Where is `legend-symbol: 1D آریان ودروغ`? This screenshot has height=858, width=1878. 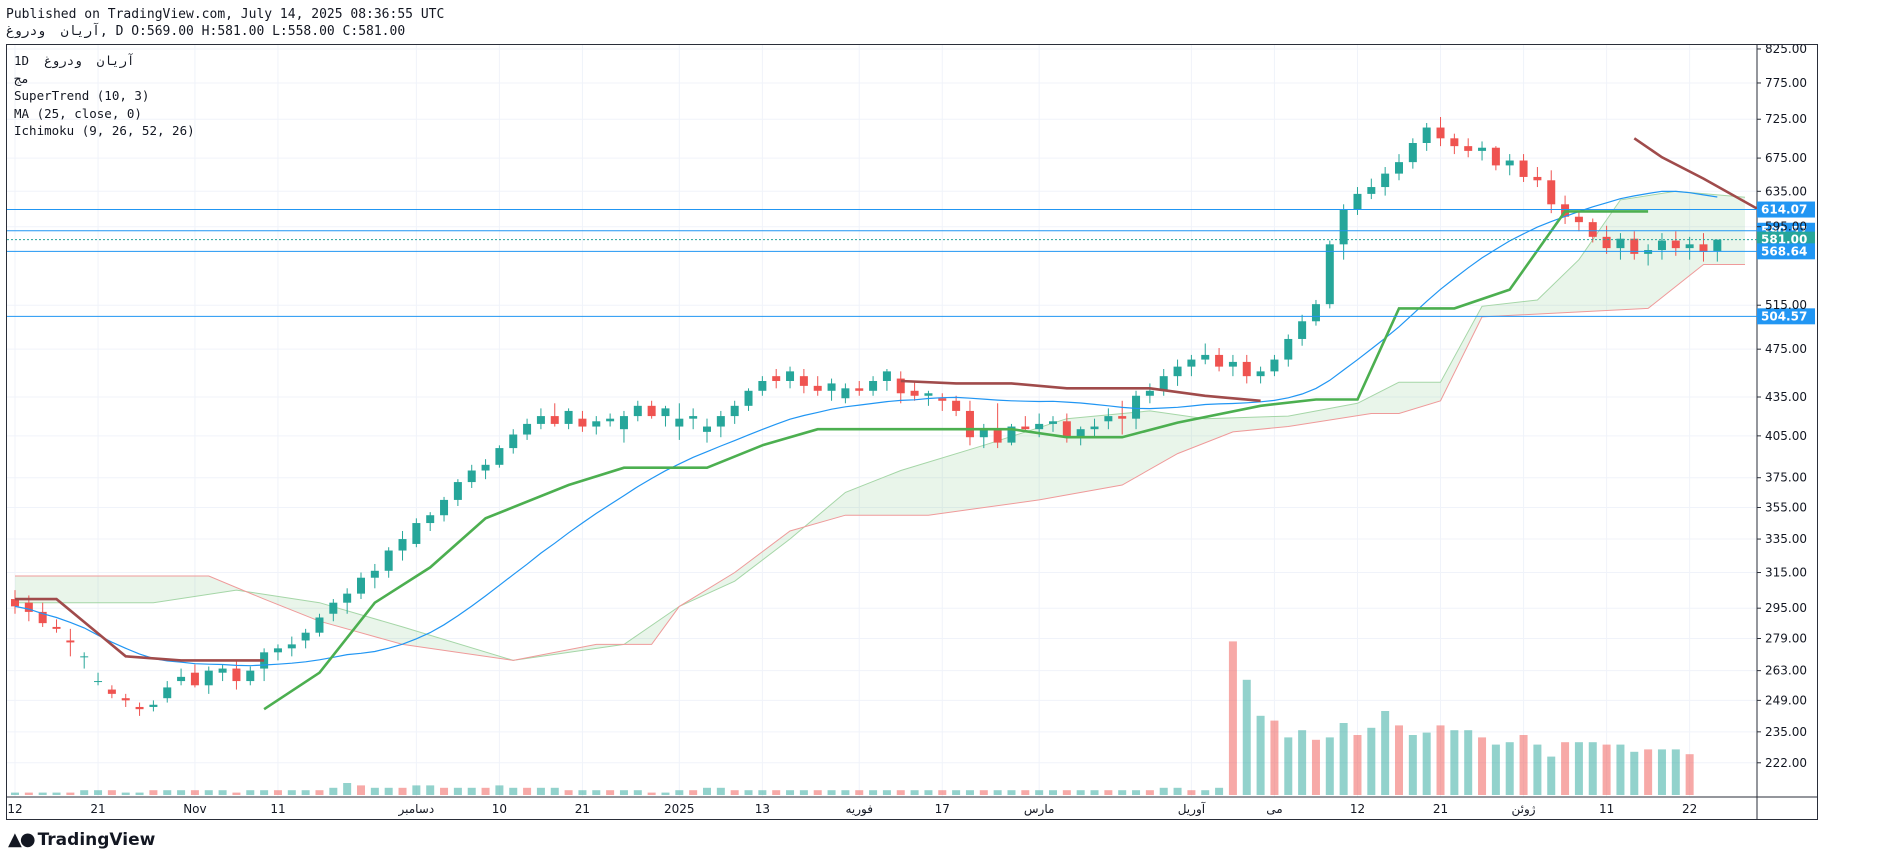
legend-symbol: 1D آریان ودروغ is located at coordinates (74, 60).